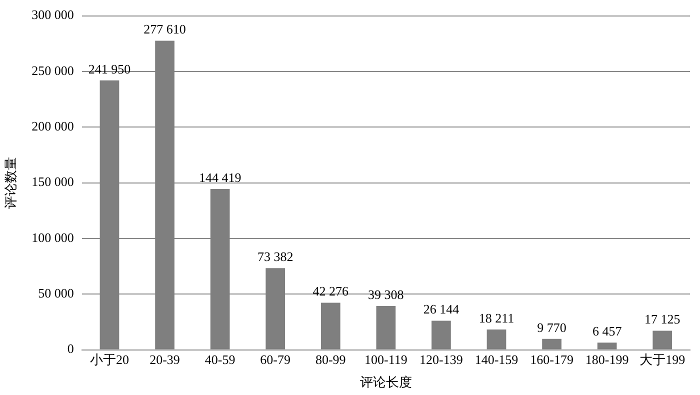  Describe the element at coordinates (53, 237) in the screenshot. I see `y-tick-label: 100 000` at that location.